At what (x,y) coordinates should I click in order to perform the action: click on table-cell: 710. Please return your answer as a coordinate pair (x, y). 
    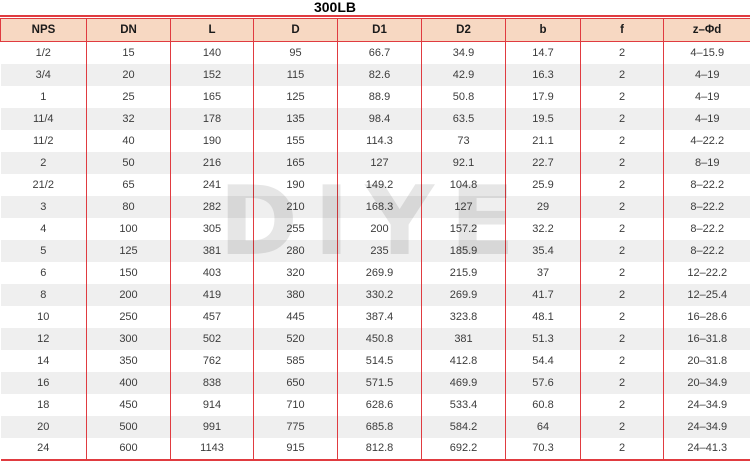
    Looking at the image, I should click on (296, 405).